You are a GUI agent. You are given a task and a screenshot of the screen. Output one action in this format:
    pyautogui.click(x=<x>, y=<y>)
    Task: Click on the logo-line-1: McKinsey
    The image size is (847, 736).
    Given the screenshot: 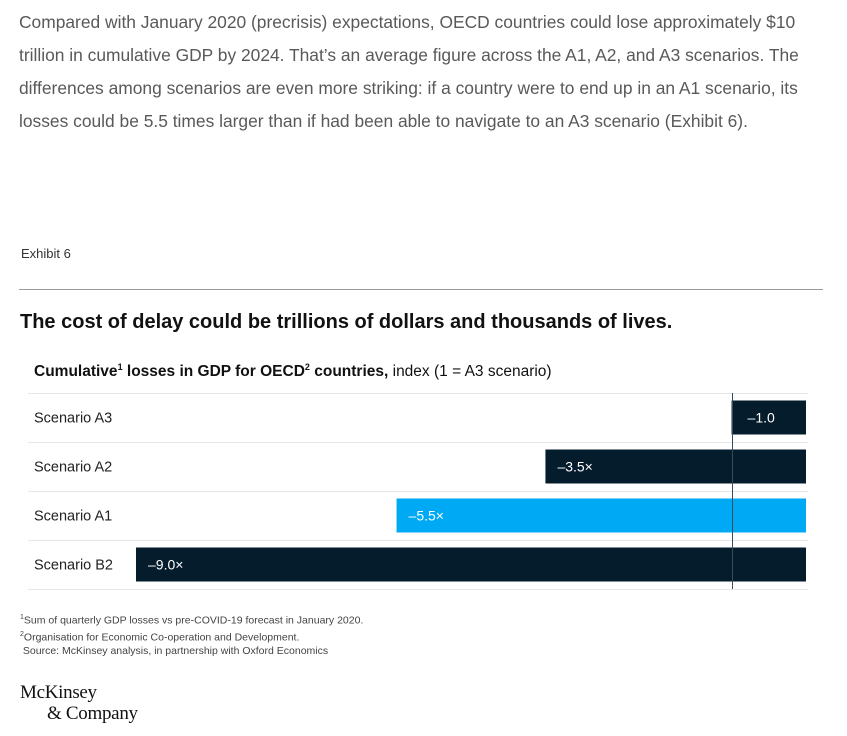 What is the action you would take?
    pyautogui.click(x=58, y=692)
    